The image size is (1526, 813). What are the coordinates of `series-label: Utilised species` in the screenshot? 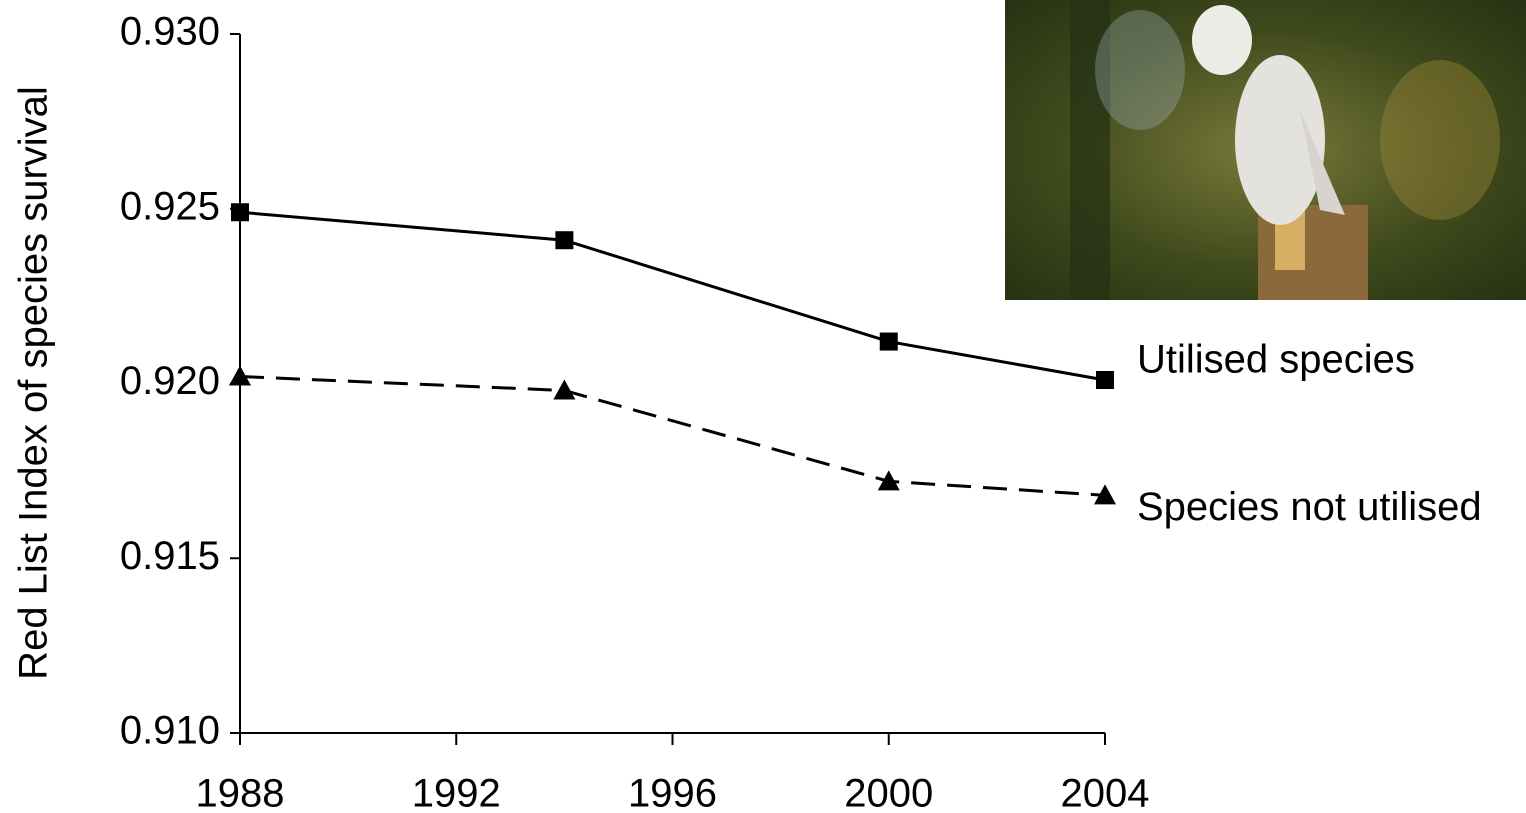 It's located at (1276, 360).